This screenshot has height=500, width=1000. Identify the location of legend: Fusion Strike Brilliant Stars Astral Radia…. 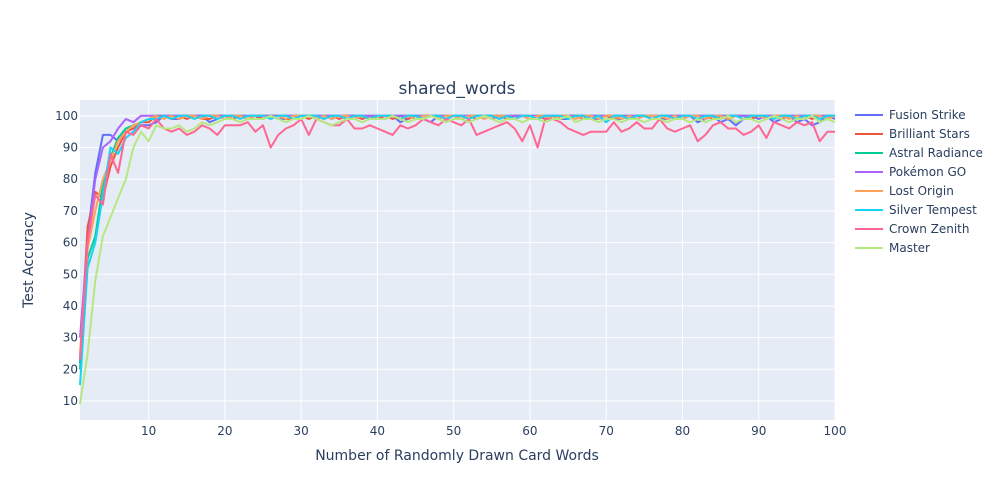
(919, 181).